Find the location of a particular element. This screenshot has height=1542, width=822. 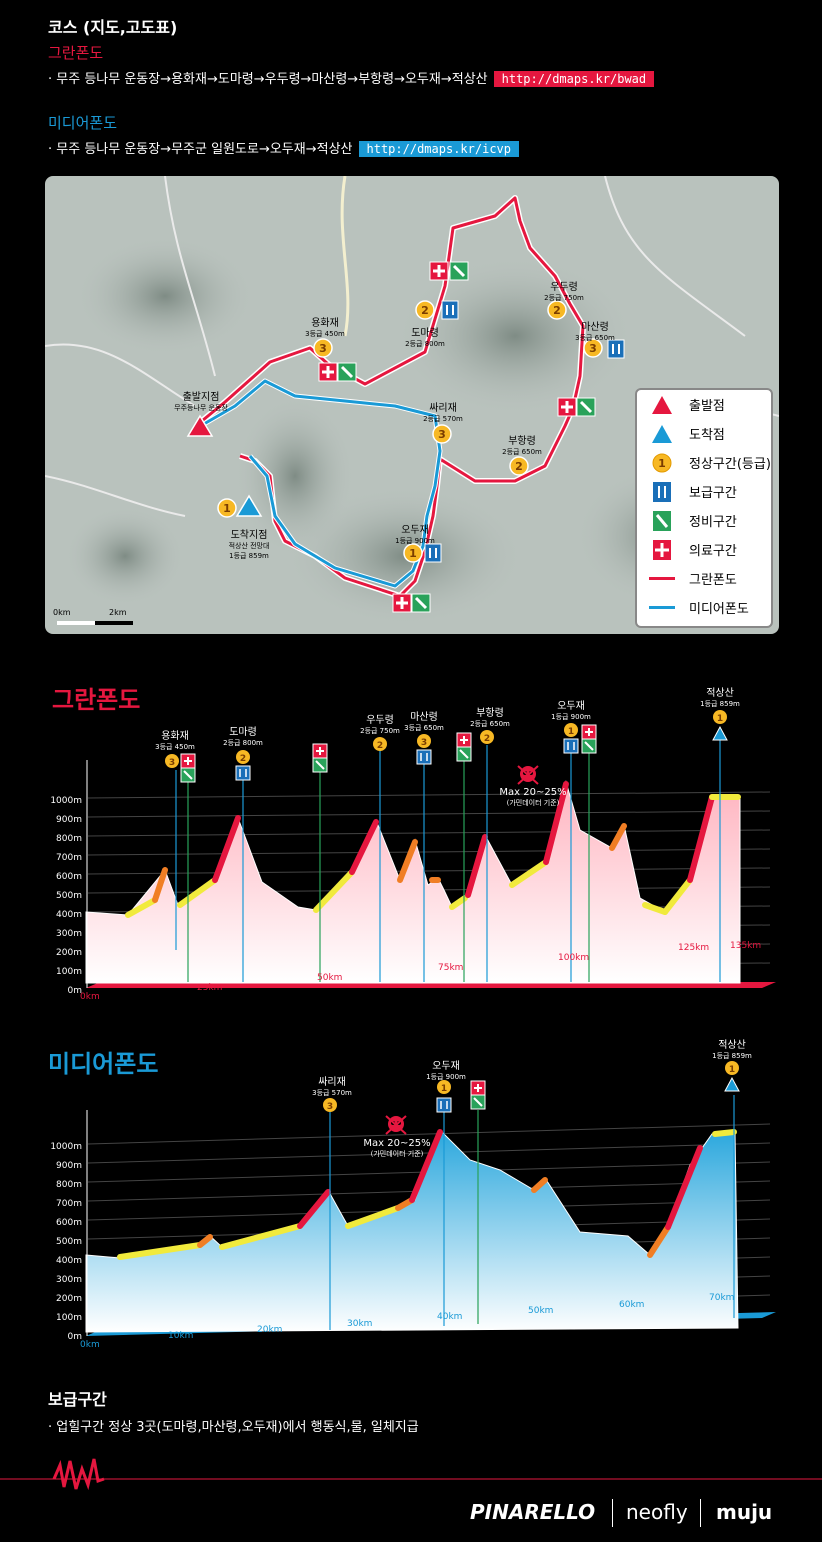

map-label-finish: 도착지점 적상산 전망대 1등급 859m is located at coordinates (249, 545).